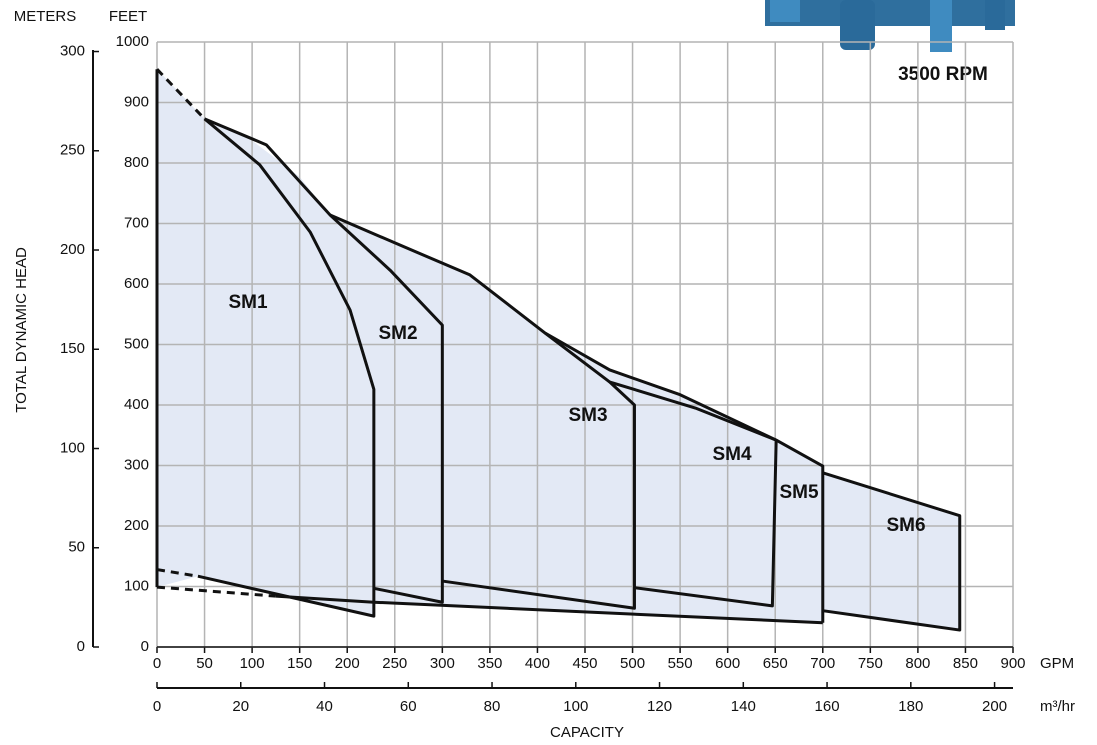 This screenshot has width=1097, height=745. What do you see at coordinates (537, 663) in the screenshot?
I see `x-tick-label: 400` at bounding box center [537, 663].